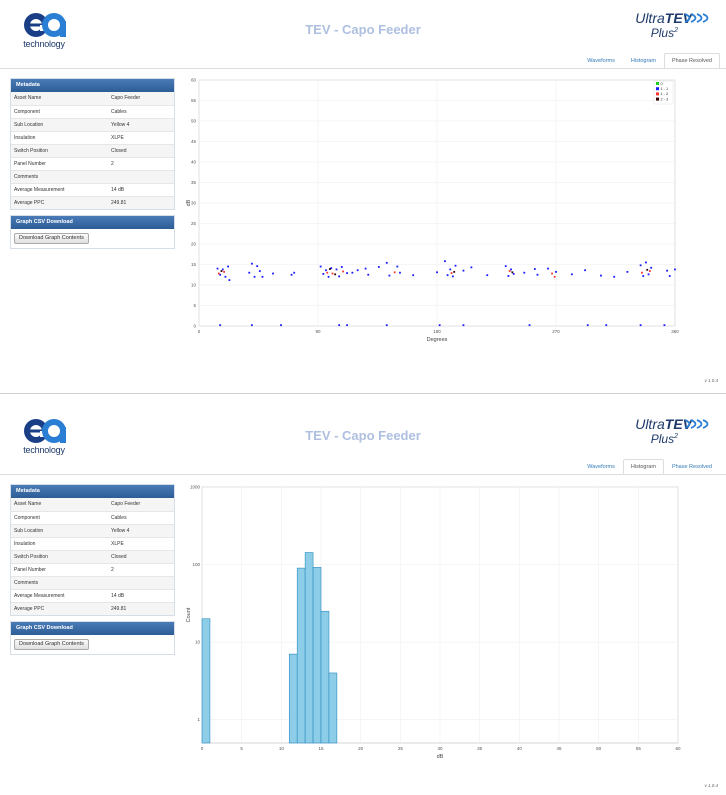 This screenshot has height=795, width=726. I want to click on table-row: Asset Name Capo Feeder, so click(92, 98).